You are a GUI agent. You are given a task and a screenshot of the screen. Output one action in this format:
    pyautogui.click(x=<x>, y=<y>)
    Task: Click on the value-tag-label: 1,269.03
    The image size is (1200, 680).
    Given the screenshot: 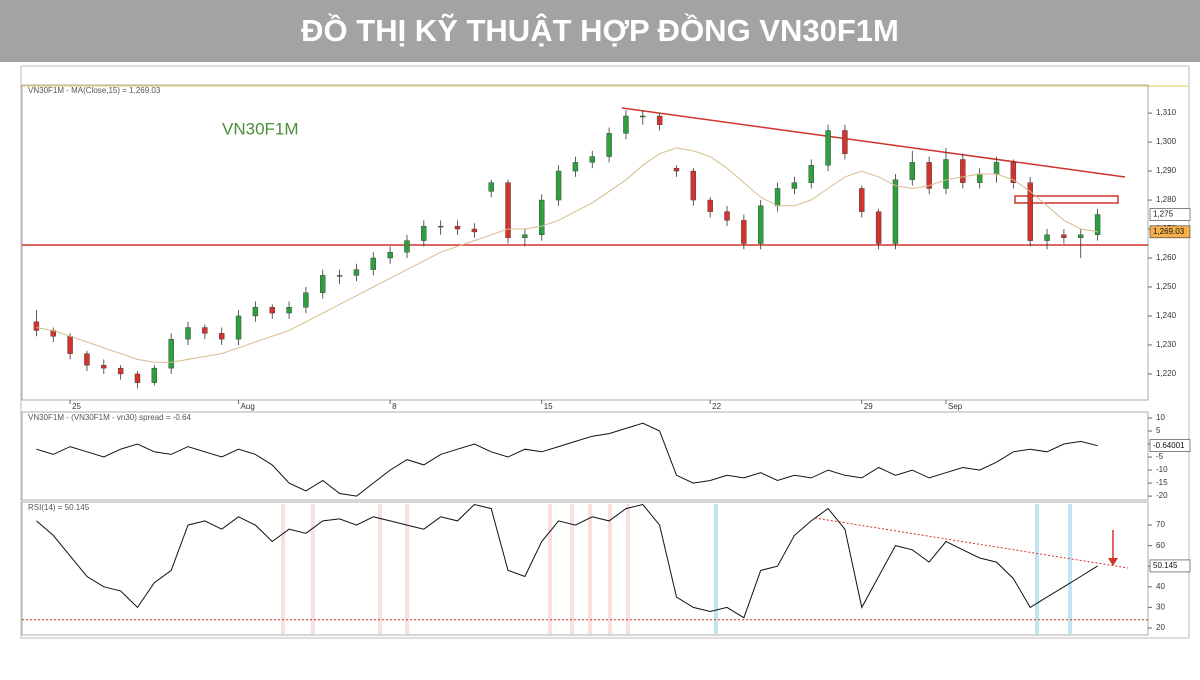 What is the action you would take?
    pyautogui.click(x=1169, y=231)
    